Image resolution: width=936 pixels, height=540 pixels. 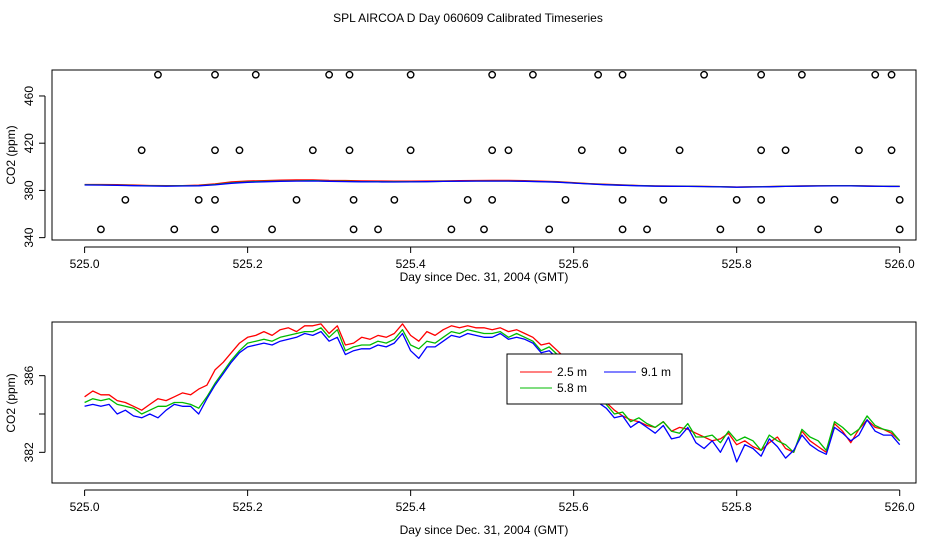 What do you see at coordinates (656, 372) in the screenshot?
I see `legend-label-9-1m: 9.1 m` at bounding box center [656, 372].